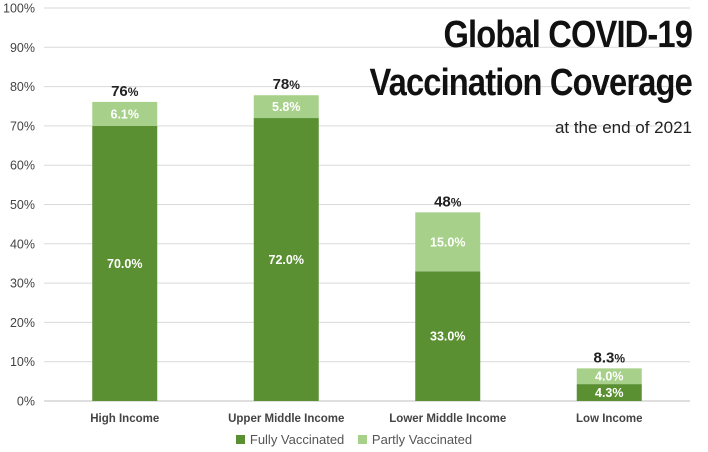 This screenshot has width=708, height=452. What do you see at coordinates (609, 357) in the screenshot?
I see `bar-total-label: 8.3%` at bounding box center [609, 357].